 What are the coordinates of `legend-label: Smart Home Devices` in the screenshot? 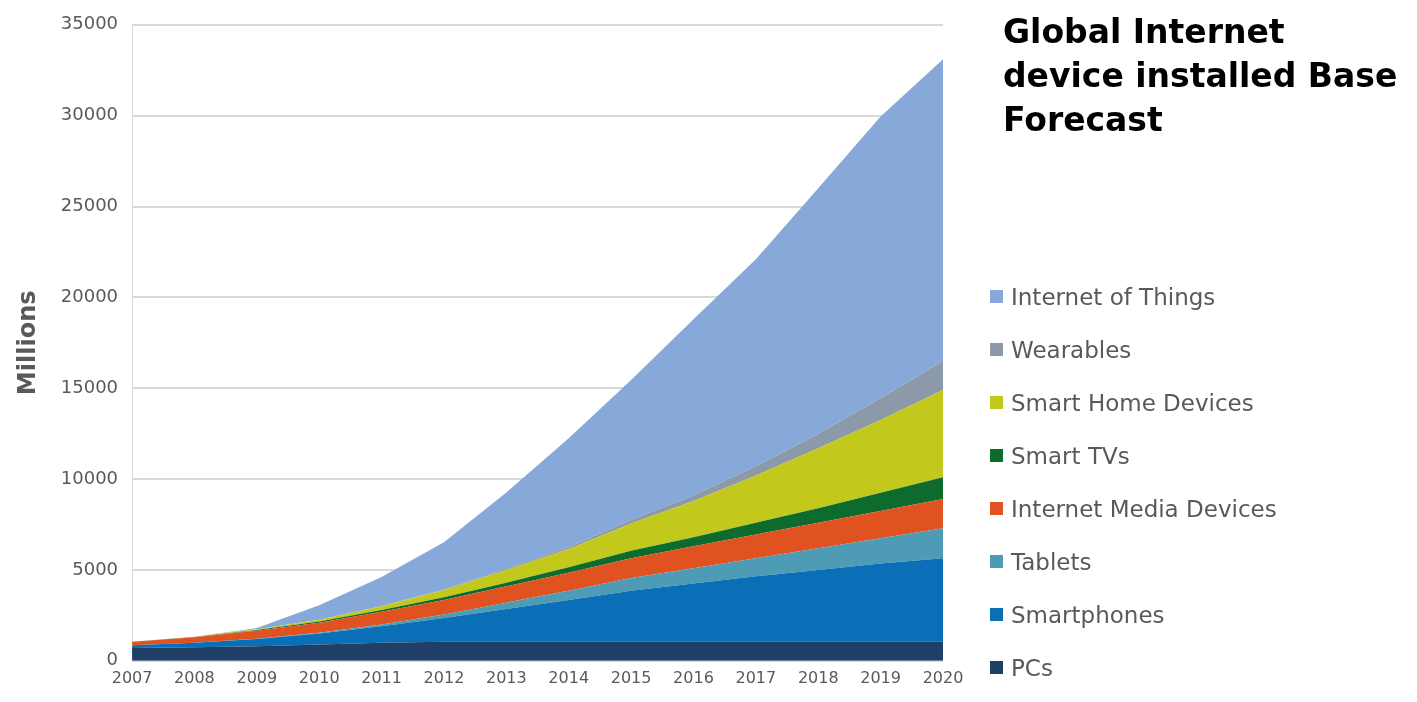 It's located at (1132, 402).